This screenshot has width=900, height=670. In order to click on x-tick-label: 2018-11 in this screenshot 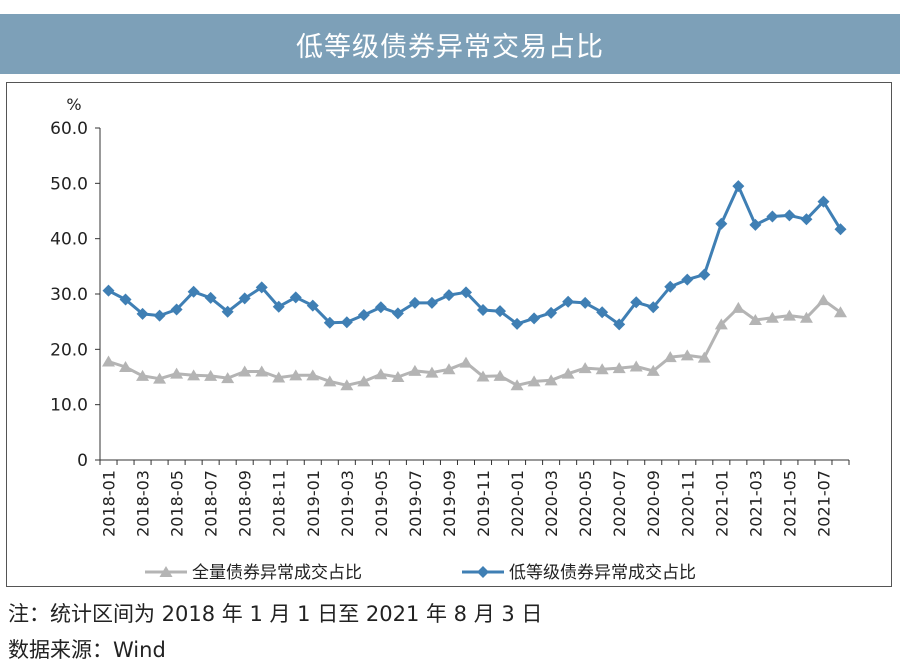, I will do `click(279, 503)`.